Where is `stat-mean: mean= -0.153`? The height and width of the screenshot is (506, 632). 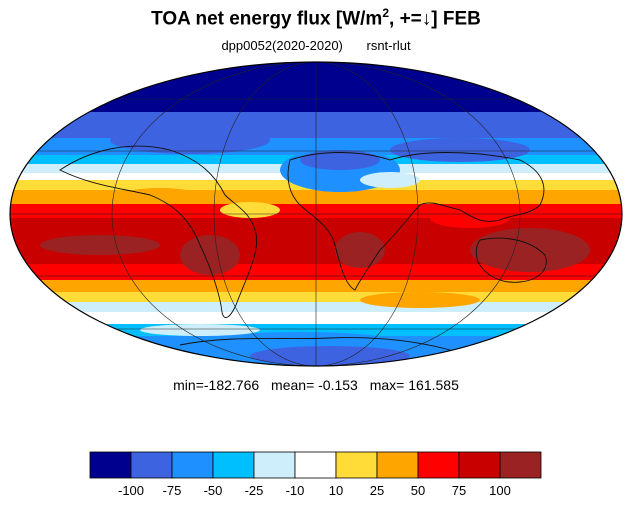
stat-mean: mean= -0.153 is located at coordinates (314, 385).